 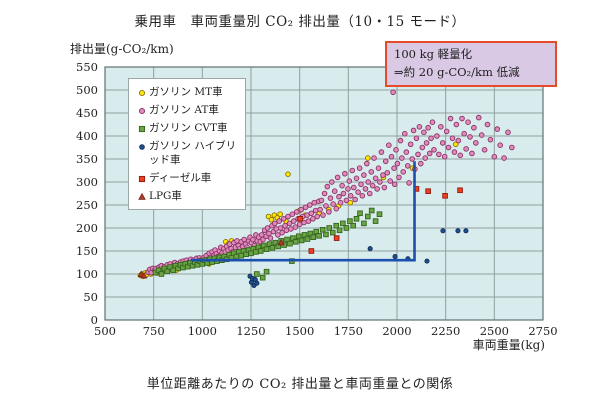 I want to click on legend-item-mt: ガソリン MT車, so click(x=188, y=92).